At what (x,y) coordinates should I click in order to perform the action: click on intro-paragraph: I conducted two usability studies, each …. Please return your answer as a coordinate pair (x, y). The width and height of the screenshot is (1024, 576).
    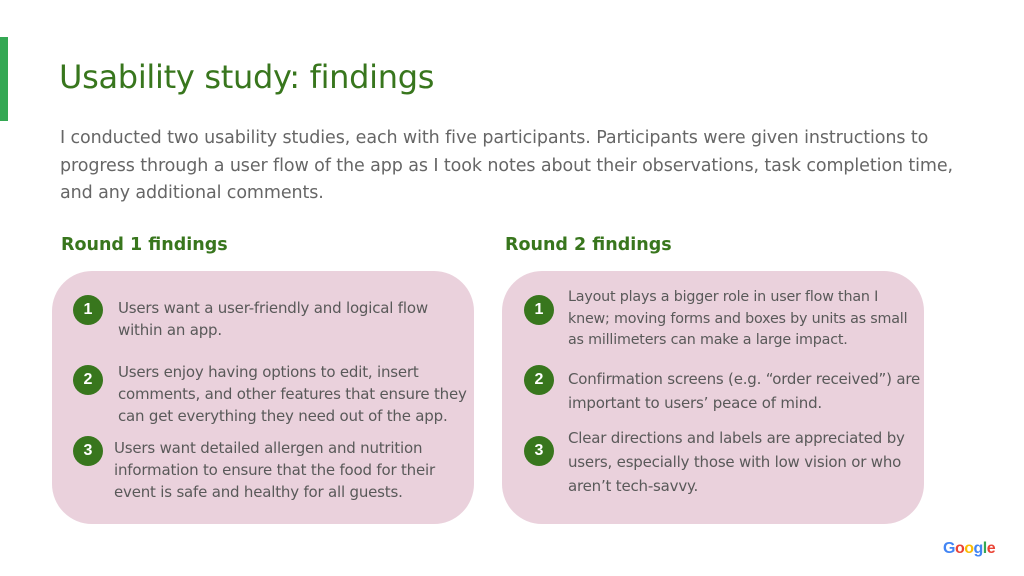
    Looking at the image, I should click on (507, 165).